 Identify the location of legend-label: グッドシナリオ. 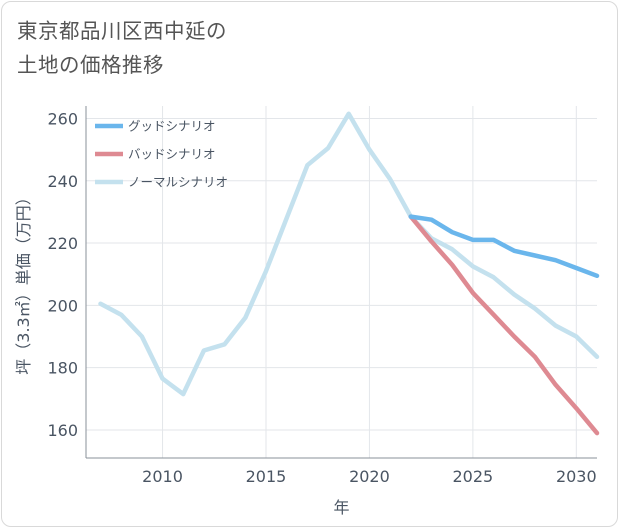
(172, 126).